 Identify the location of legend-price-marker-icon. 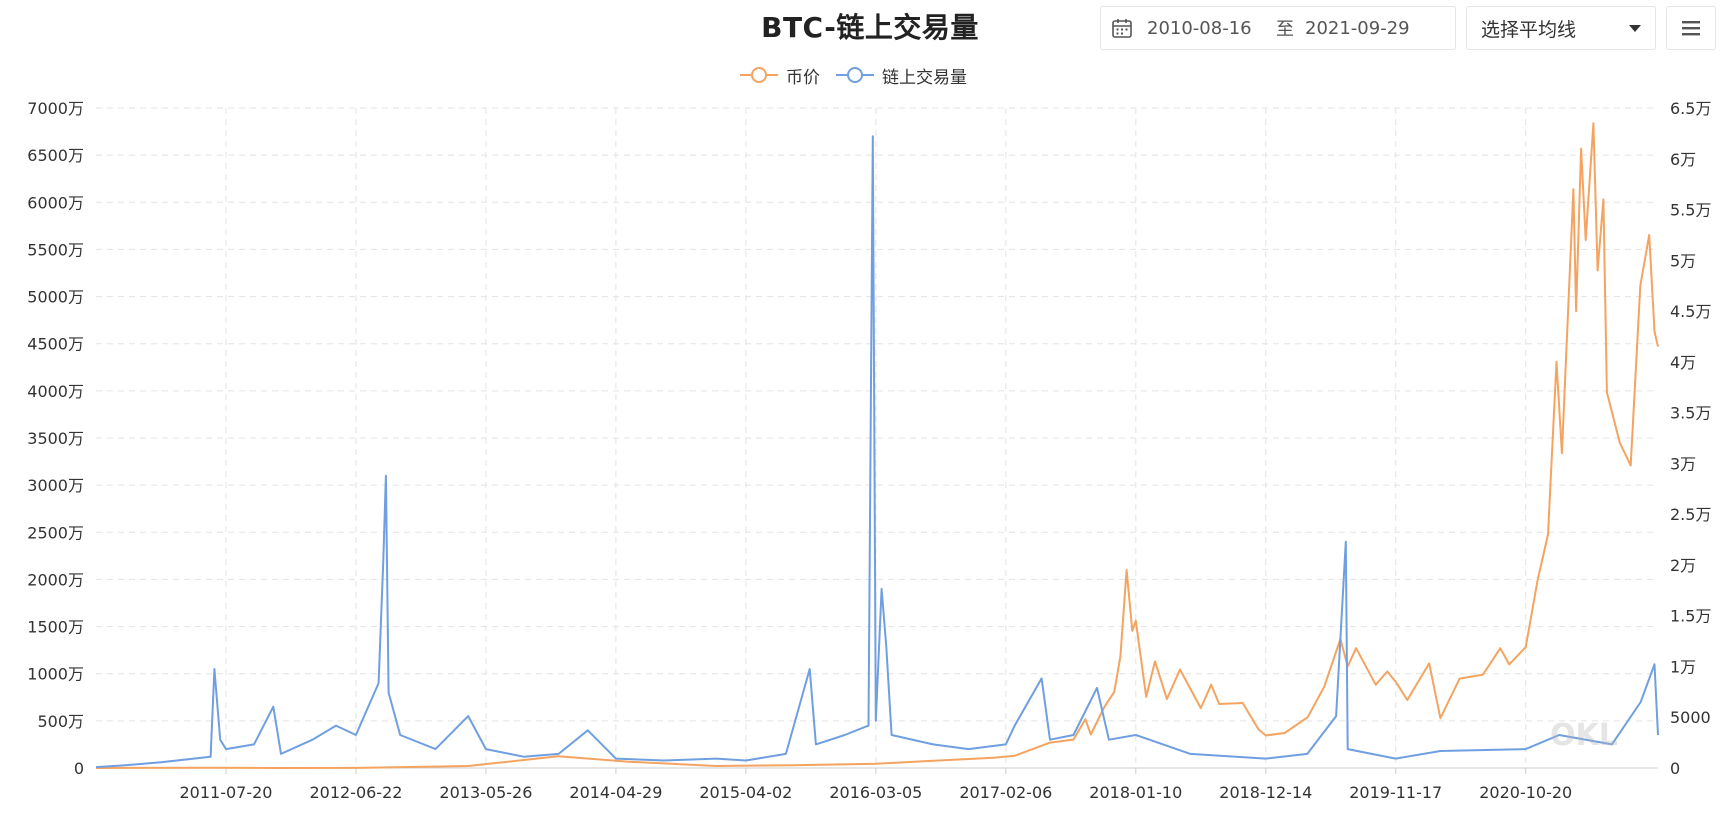
(759, 75).